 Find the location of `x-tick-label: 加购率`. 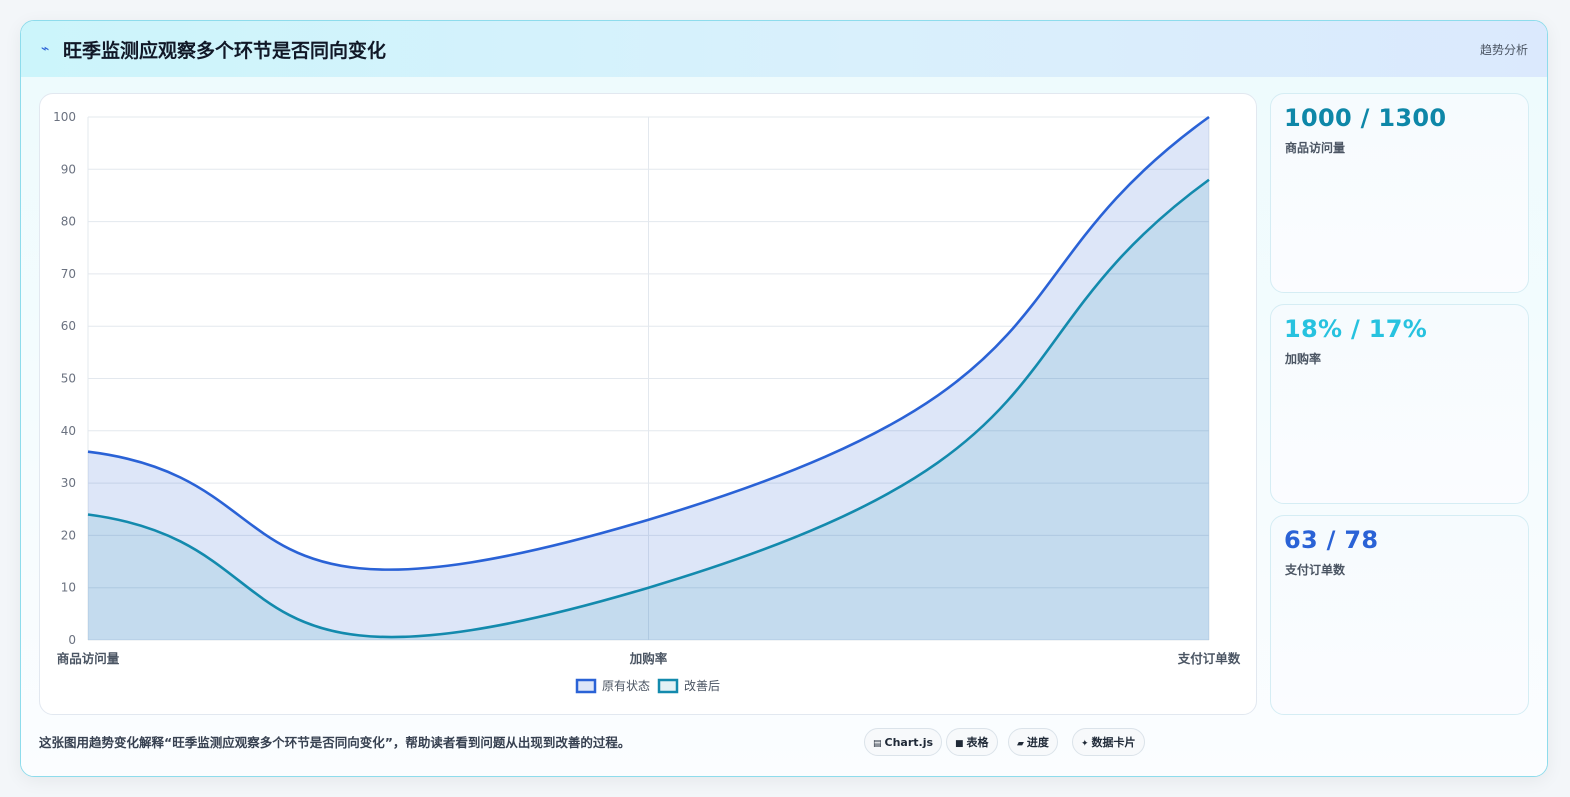

x-tick-label: 加购率 is located at coordinates (648, 658).